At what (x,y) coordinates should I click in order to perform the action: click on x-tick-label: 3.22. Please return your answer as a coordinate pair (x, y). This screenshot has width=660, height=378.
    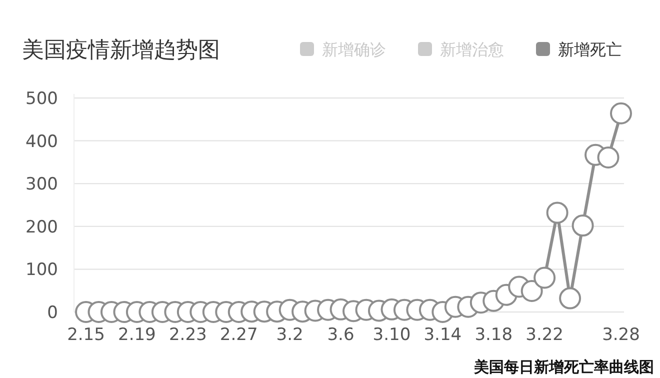
    Looking at the image, I should click on (545, 335).